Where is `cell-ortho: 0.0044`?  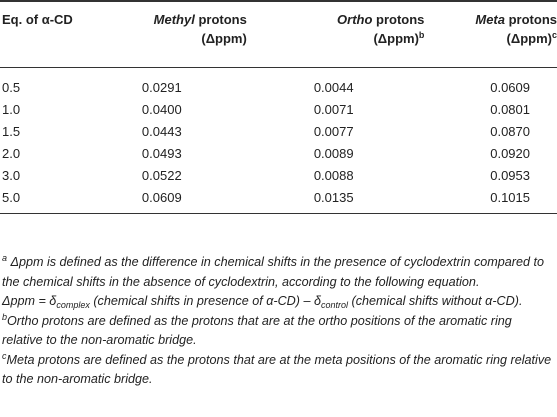
cell-ortho: 0.0044 is located at coordinates (333, 87).